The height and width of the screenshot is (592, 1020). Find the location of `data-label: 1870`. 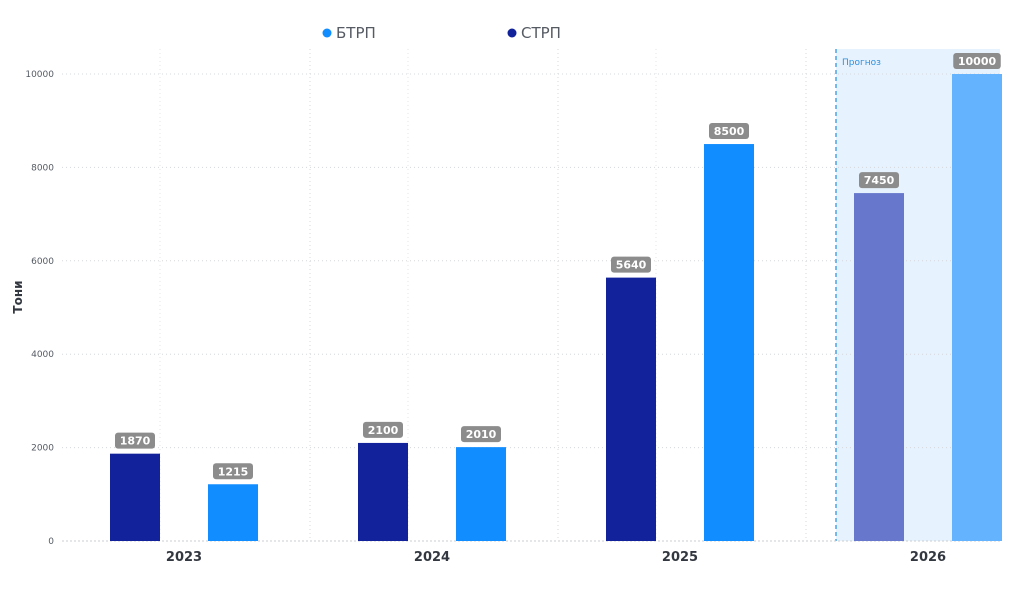

data-label: 1870 is located at coordinates (135, 441).